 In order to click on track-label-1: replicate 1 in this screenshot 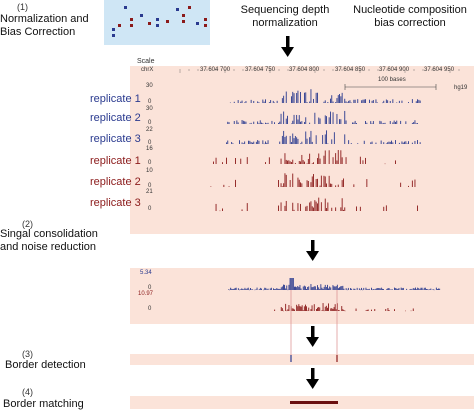, I will do `click(115, 99)`.